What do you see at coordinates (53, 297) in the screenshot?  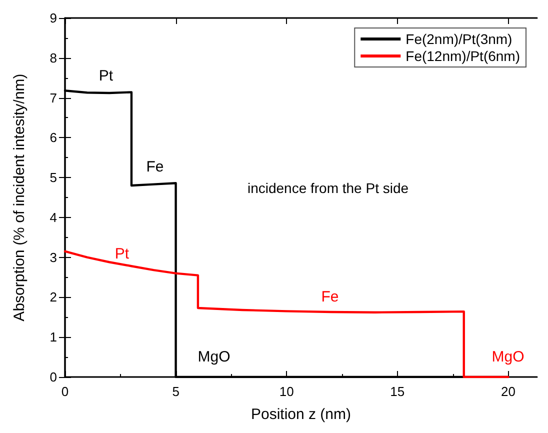 I see `y-tick-label: 2` at bounding box center [53, 297].